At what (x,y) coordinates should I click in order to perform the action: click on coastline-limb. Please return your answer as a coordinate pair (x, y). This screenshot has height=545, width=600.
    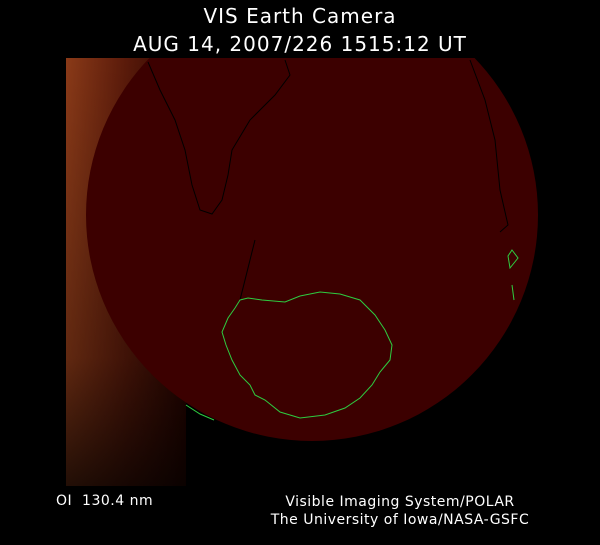
    Looking at the image, I should click on (200, 412).